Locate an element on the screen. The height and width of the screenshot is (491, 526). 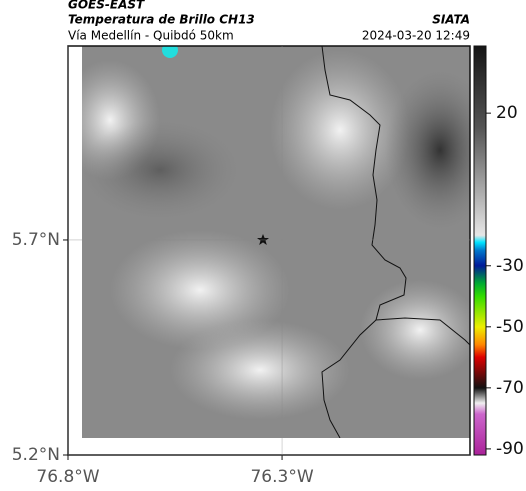
brand: SIATA is located at coordinates (451, 20).